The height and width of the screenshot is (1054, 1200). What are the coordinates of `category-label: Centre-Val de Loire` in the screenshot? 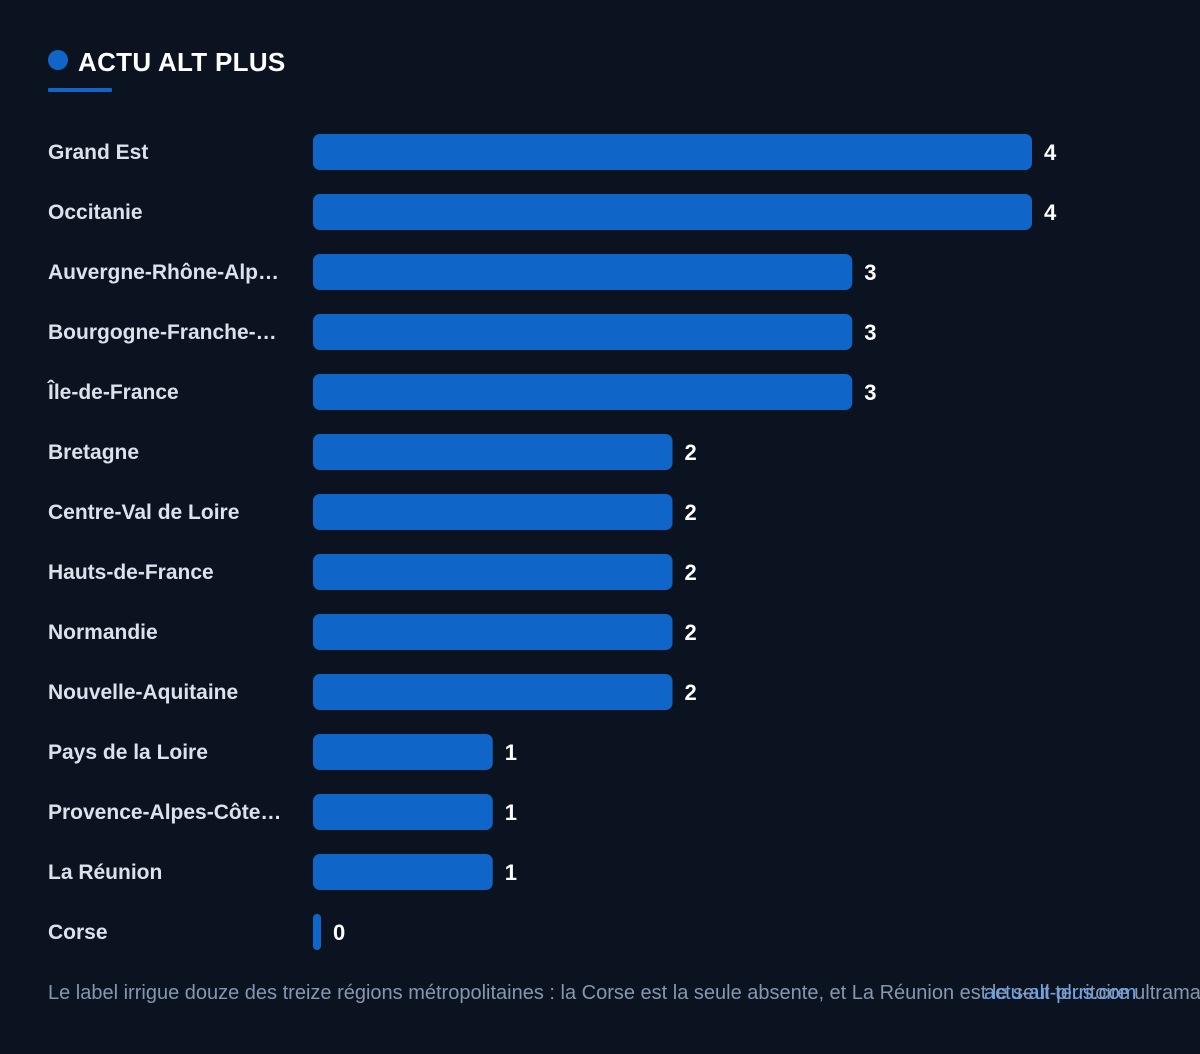 It's located at (143, 512).